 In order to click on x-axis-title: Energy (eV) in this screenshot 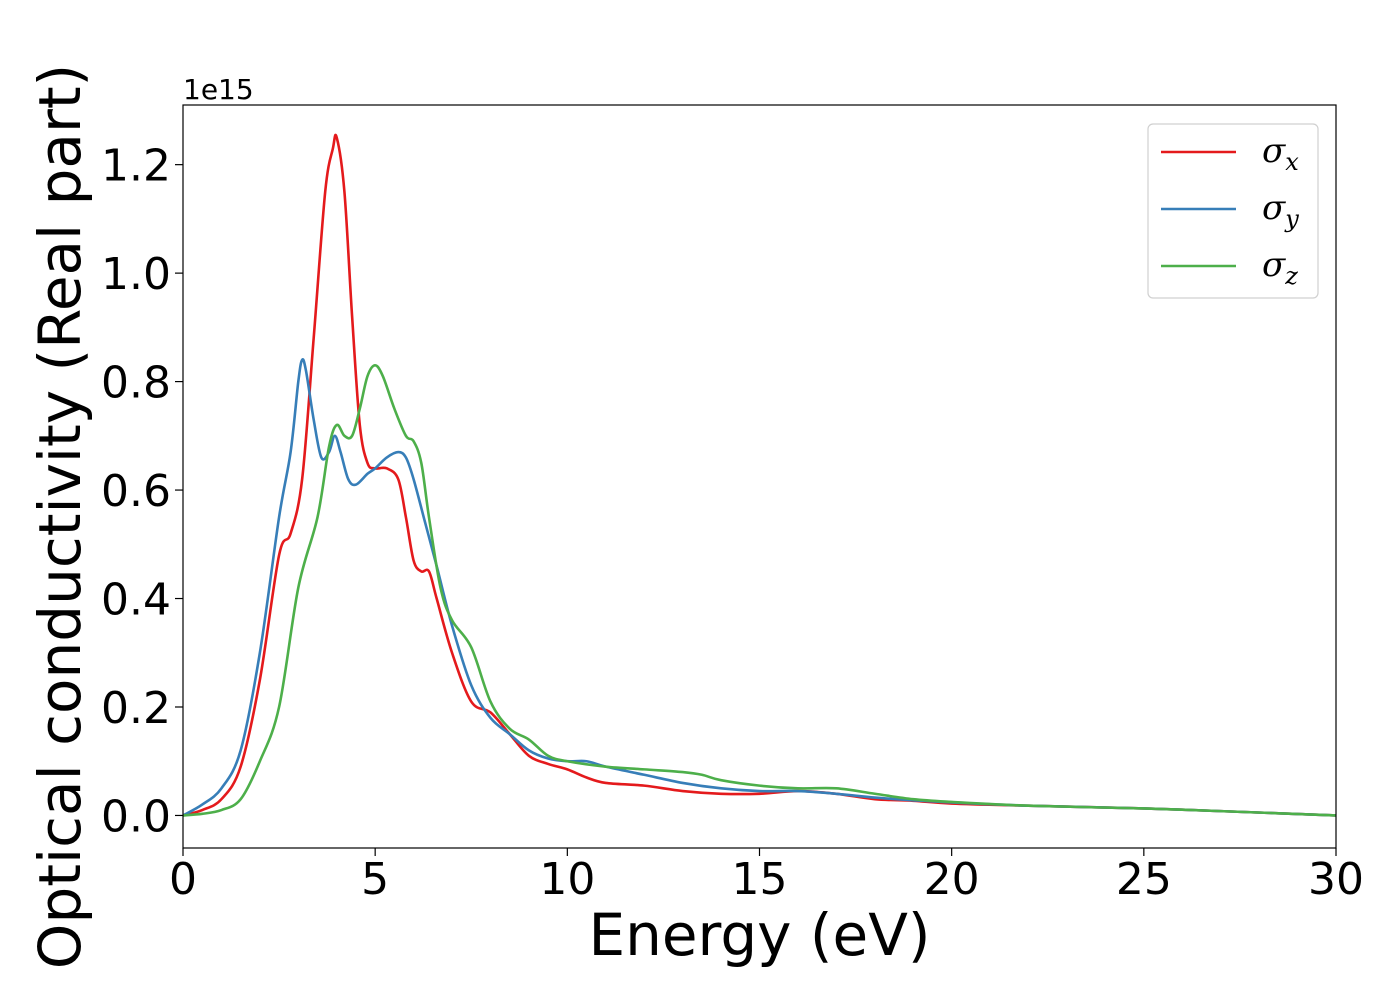, I will do `click(759, 935)`.